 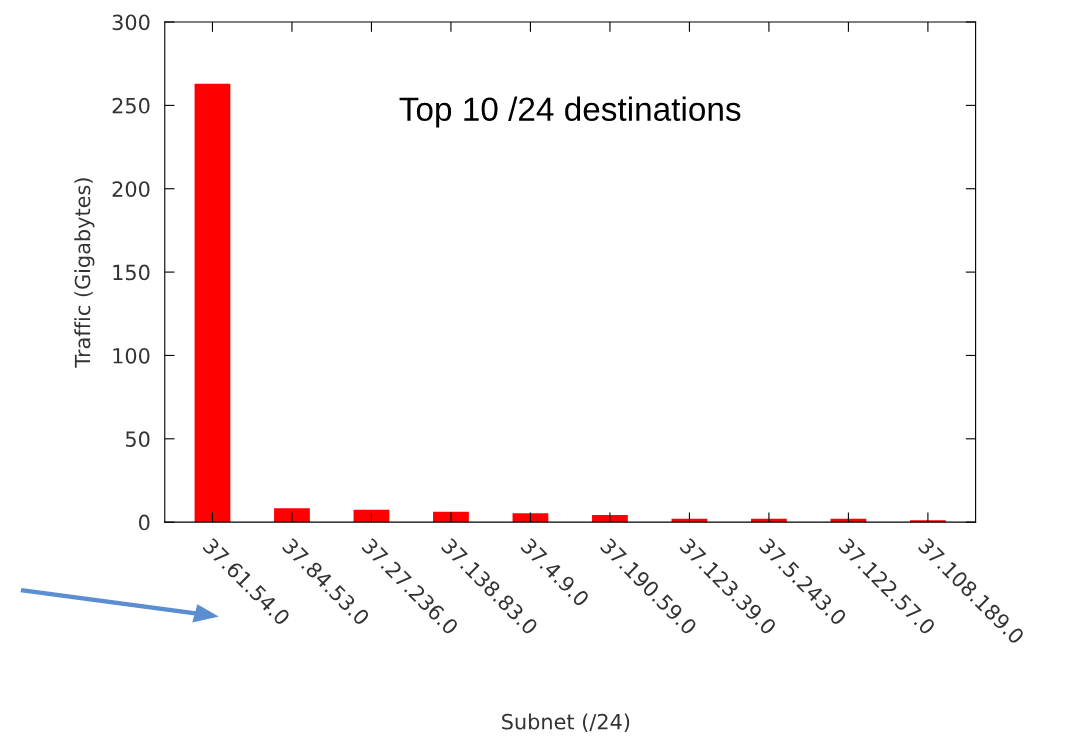 What do you see at coordinates (131, 189) in the screenshot?
I see `y-tick-label: 200` at bounding box center [131, 189].